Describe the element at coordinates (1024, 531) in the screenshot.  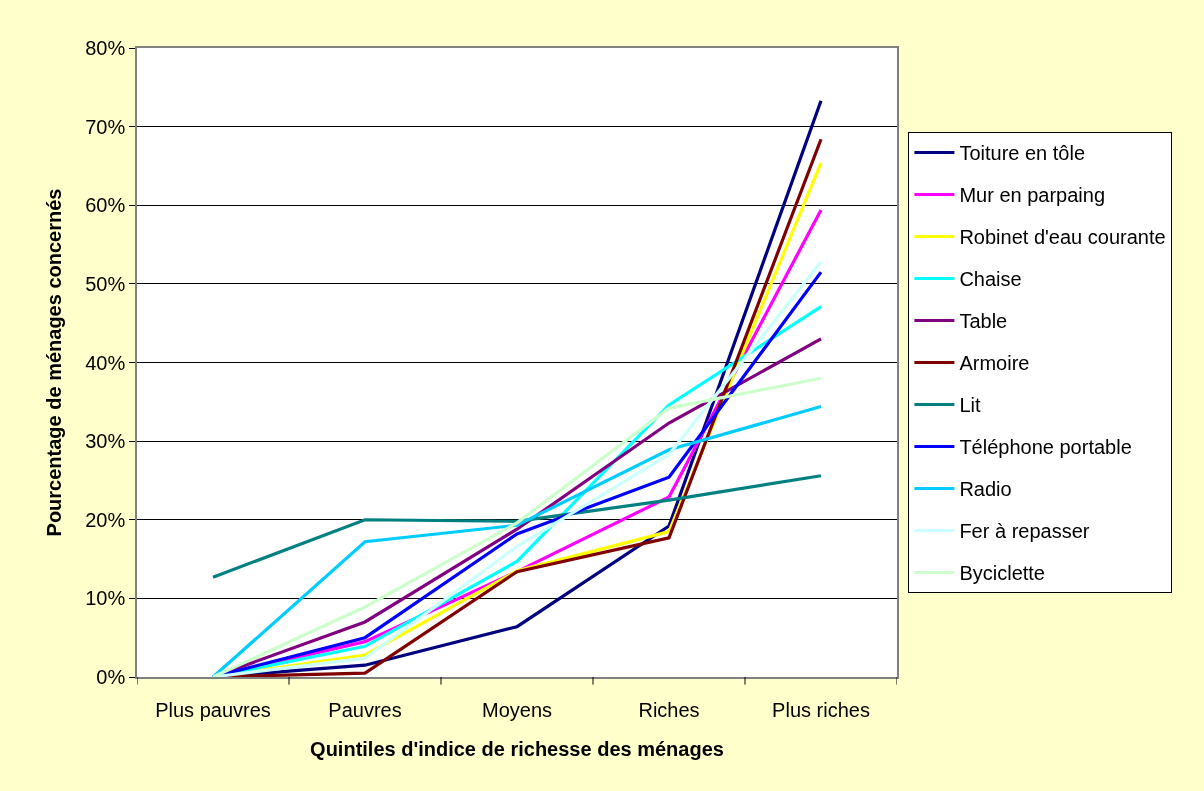
I see `legend-label: Fer à repasser` at that location.